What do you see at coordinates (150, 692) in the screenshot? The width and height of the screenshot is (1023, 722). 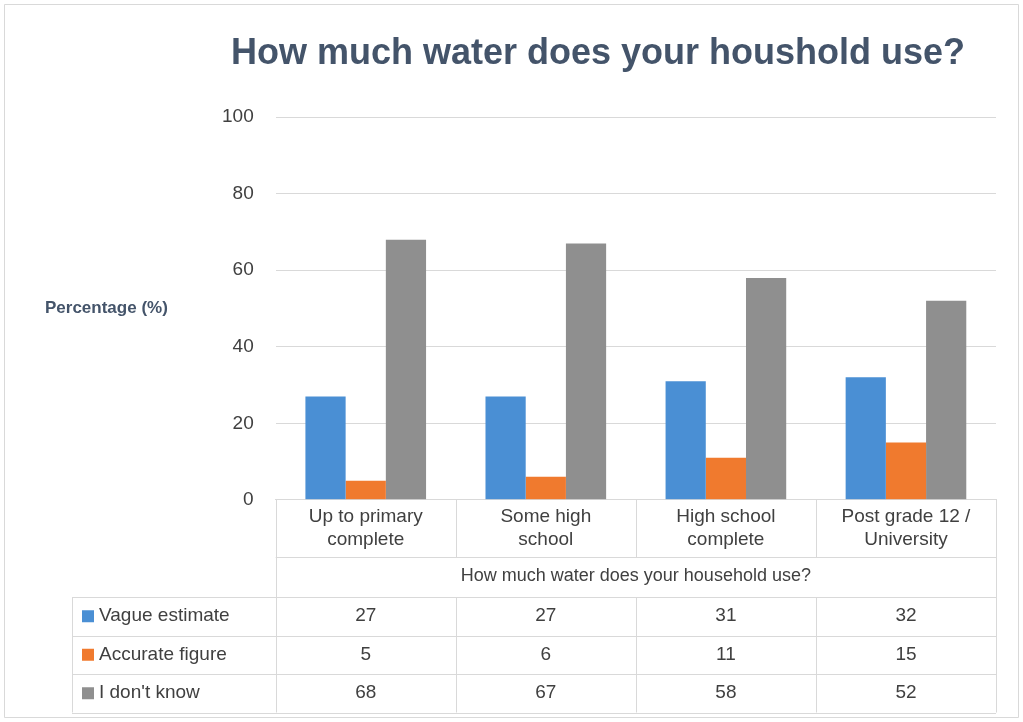 I see `legend-label: I don't know` at bounding box center [150, 692].